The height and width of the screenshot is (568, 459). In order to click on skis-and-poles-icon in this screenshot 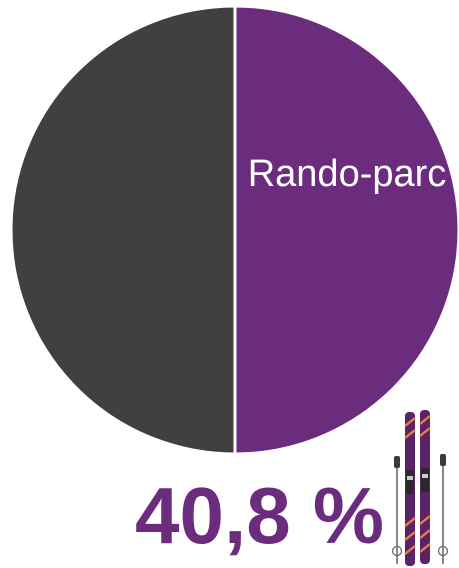, I will do `click(420, 488)`.